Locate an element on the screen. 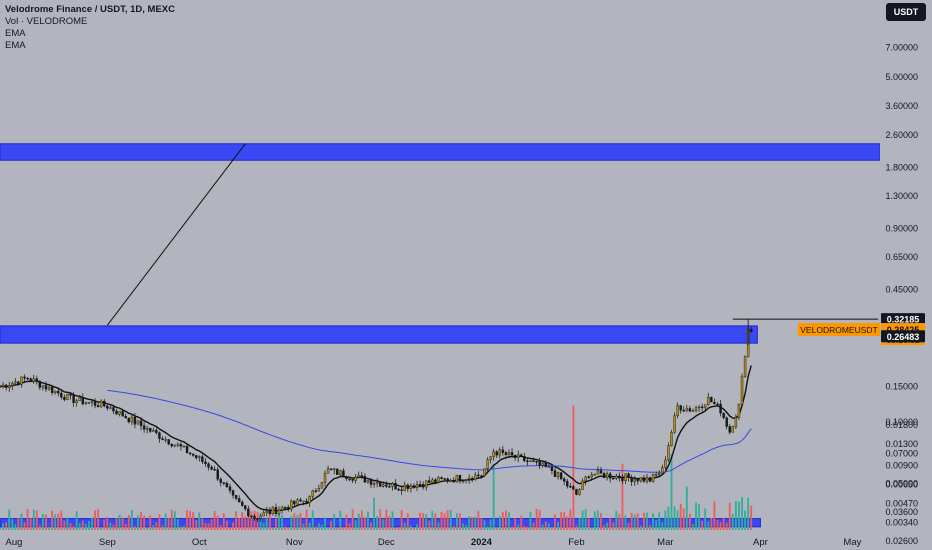 The image size is (932, 550). volume-tick-label: 0.00650 is located at coordinates (901, 485).